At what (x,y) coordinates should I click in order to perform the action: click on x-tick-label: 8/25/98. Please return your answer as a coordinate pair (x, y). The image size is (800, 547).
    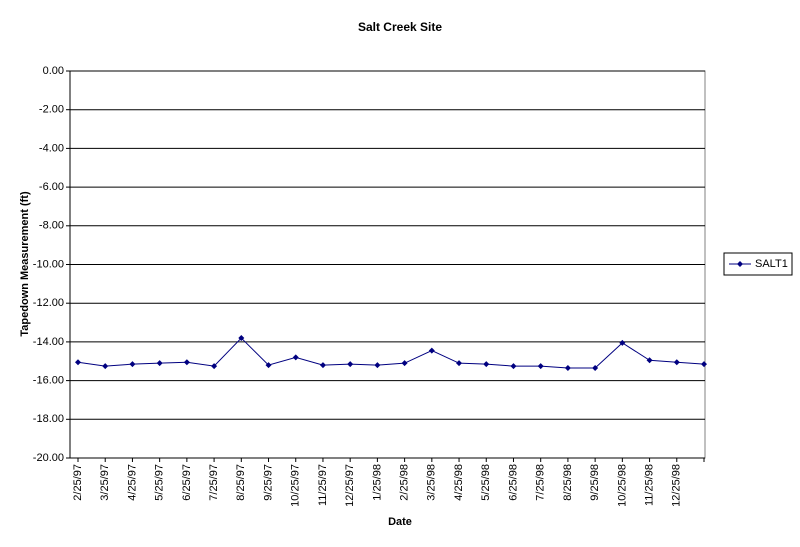
    Looking at the image, I should click on (568, 482).